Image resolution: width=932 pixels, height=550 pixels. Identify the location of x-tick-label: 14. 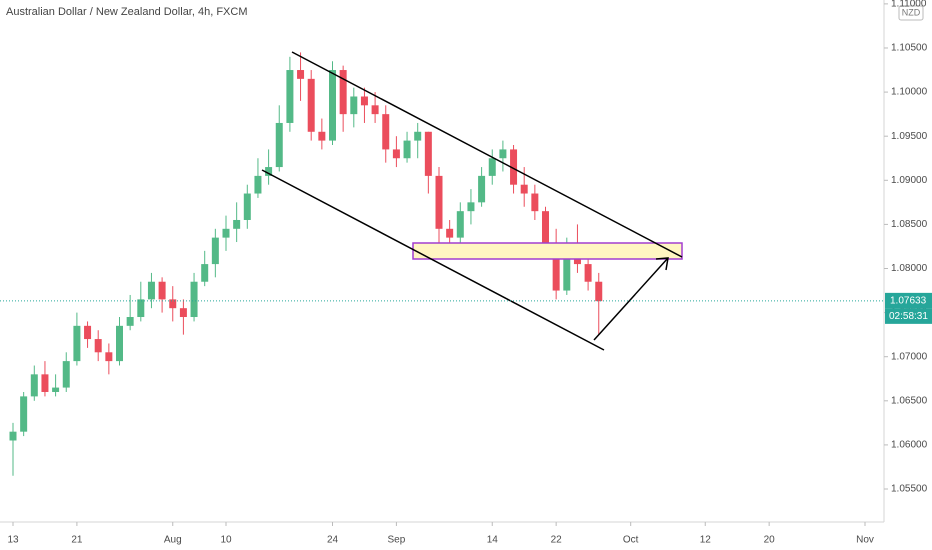
(493, 540).